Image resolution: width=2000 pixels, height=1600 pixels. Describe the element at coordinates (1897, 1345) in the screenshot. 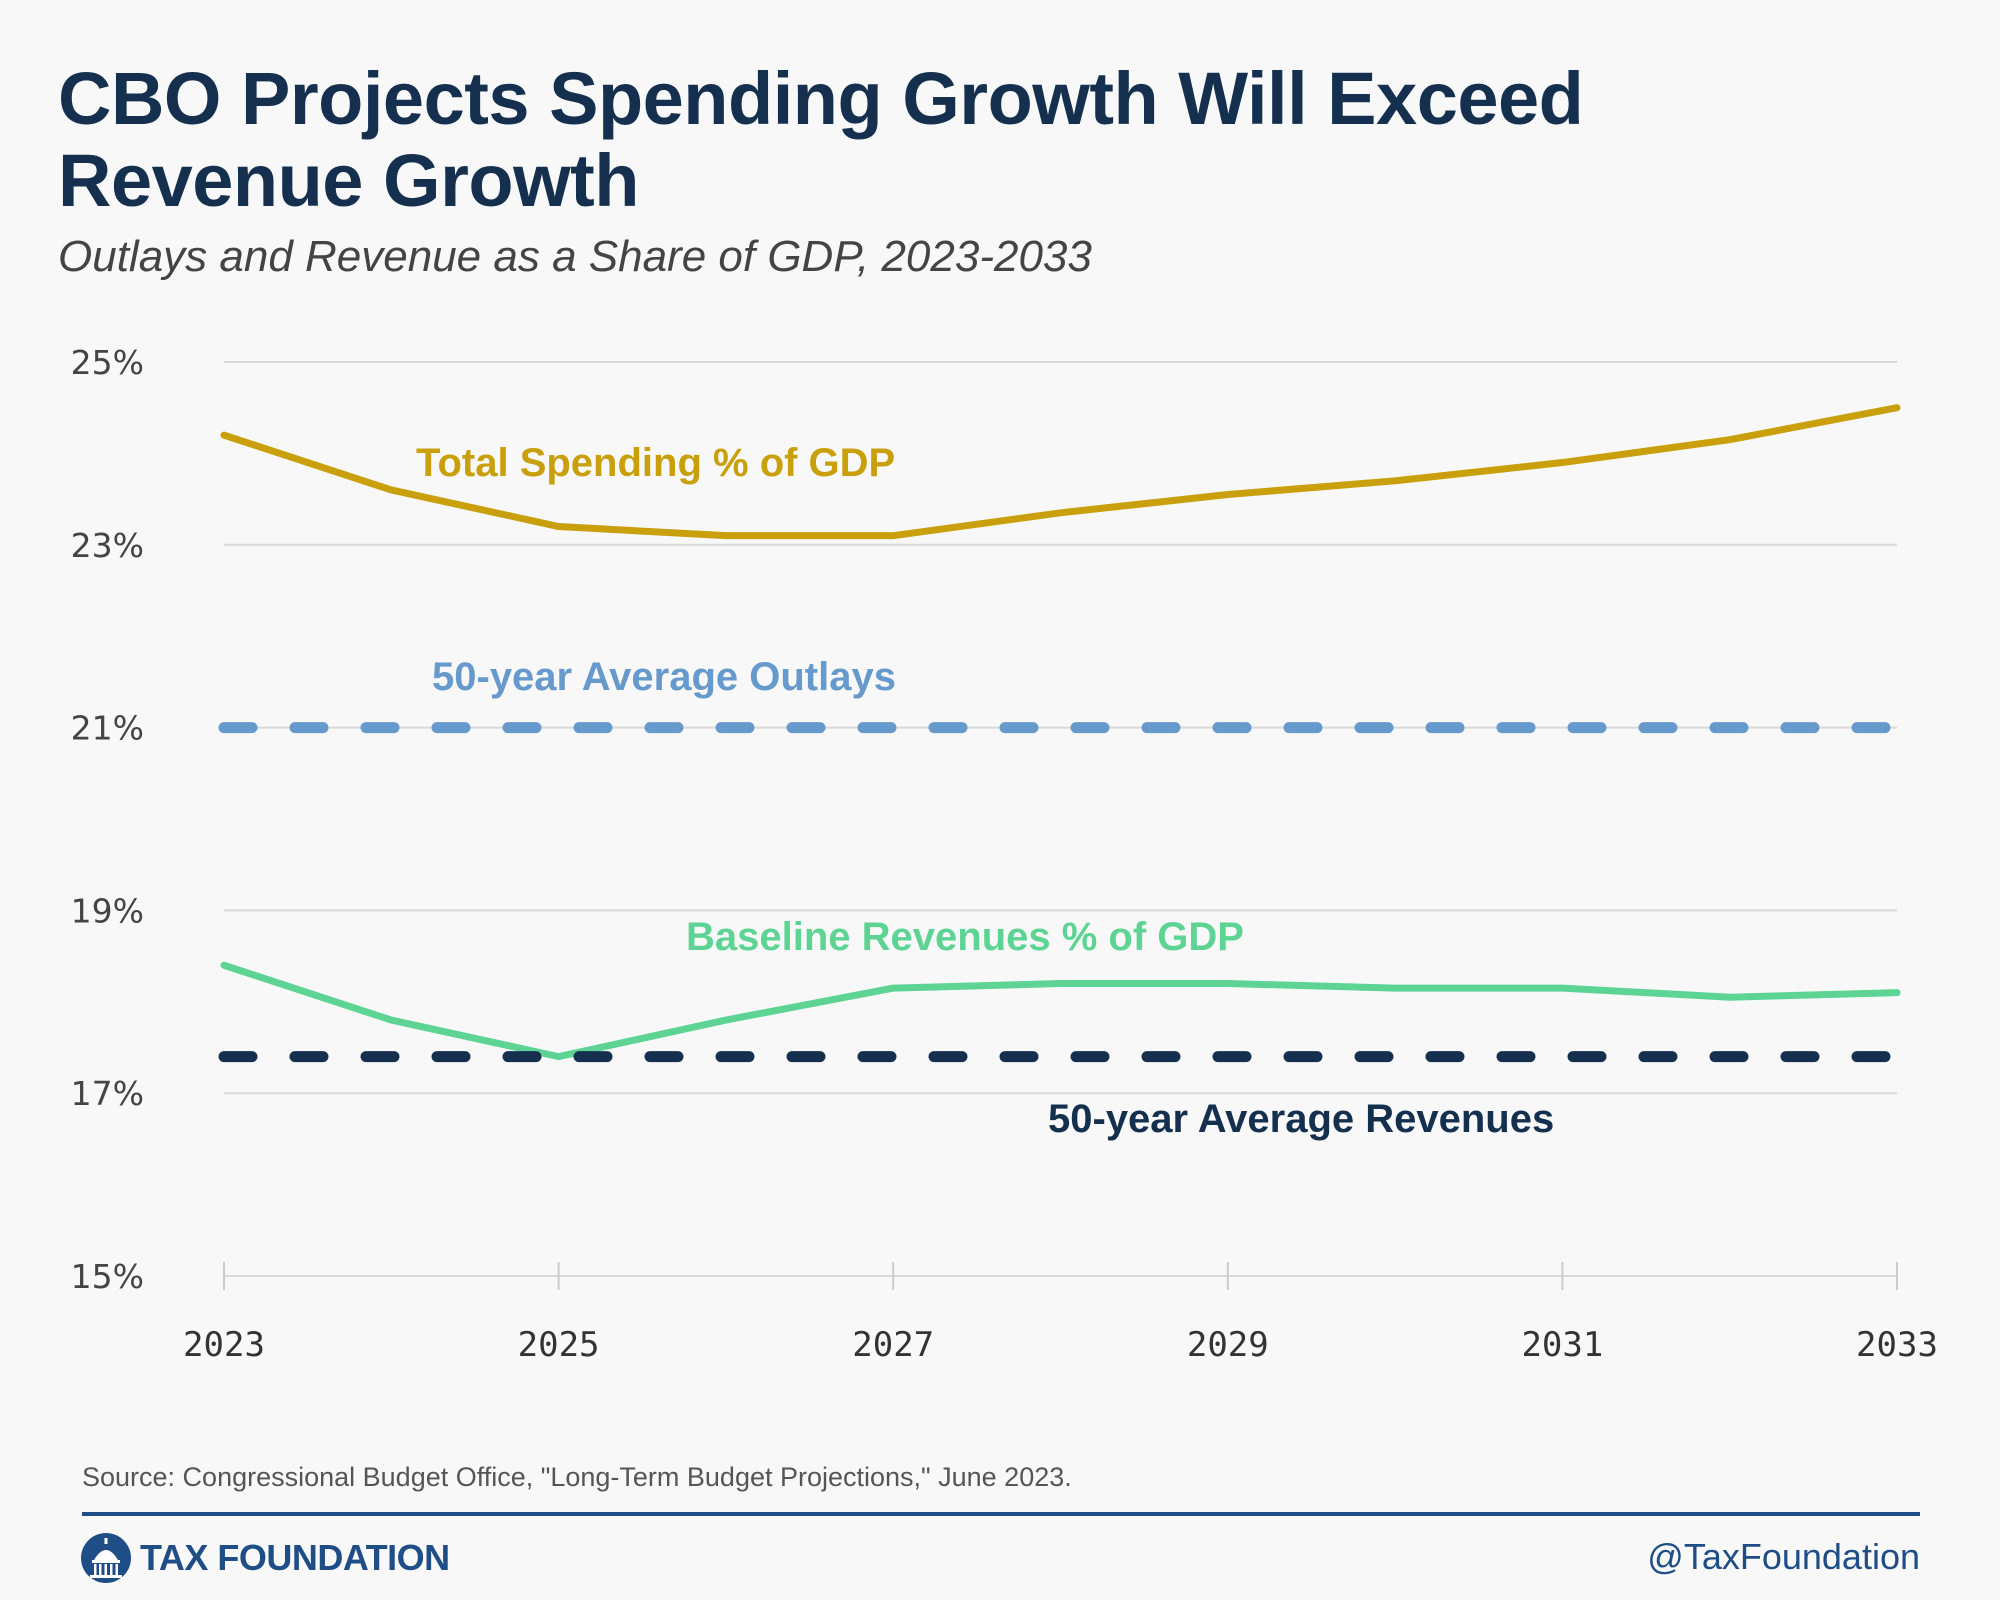

I see `x-tick-label: 2033` at that location.